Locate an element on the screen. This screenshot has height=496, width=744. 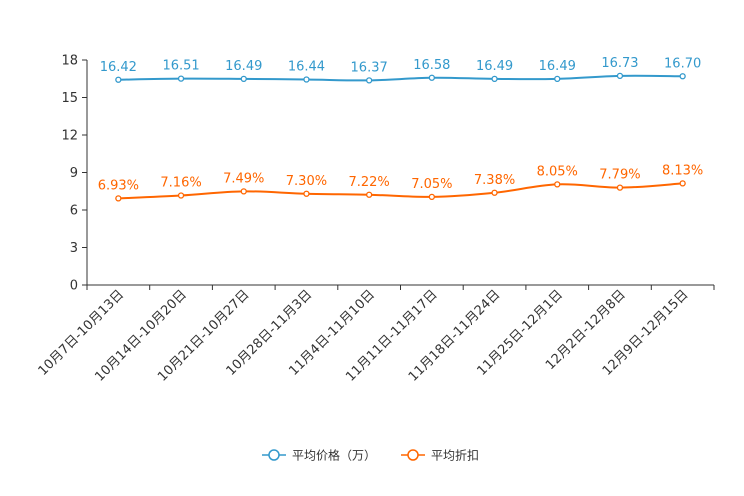
data-label: 16.42 is located at coordinates (118, 67).